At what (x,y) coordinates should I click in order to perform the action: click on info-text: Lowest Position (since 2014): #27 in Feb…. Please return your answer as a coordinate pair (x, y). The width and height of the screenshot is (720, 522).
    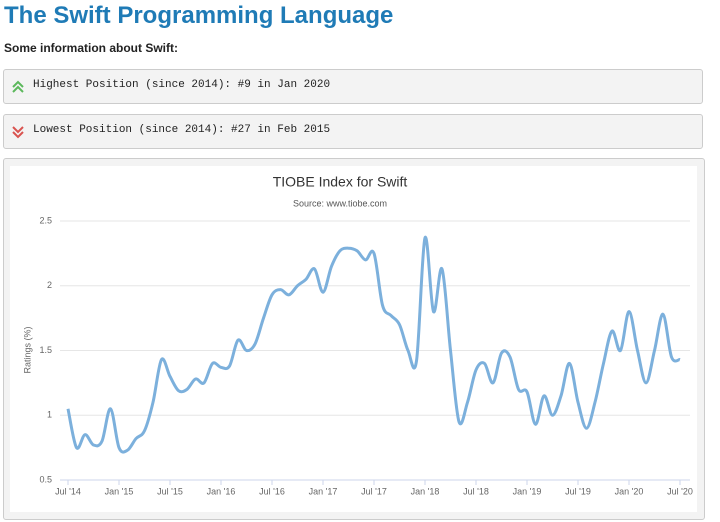
    Looking at the image, I should click on (182, 130).